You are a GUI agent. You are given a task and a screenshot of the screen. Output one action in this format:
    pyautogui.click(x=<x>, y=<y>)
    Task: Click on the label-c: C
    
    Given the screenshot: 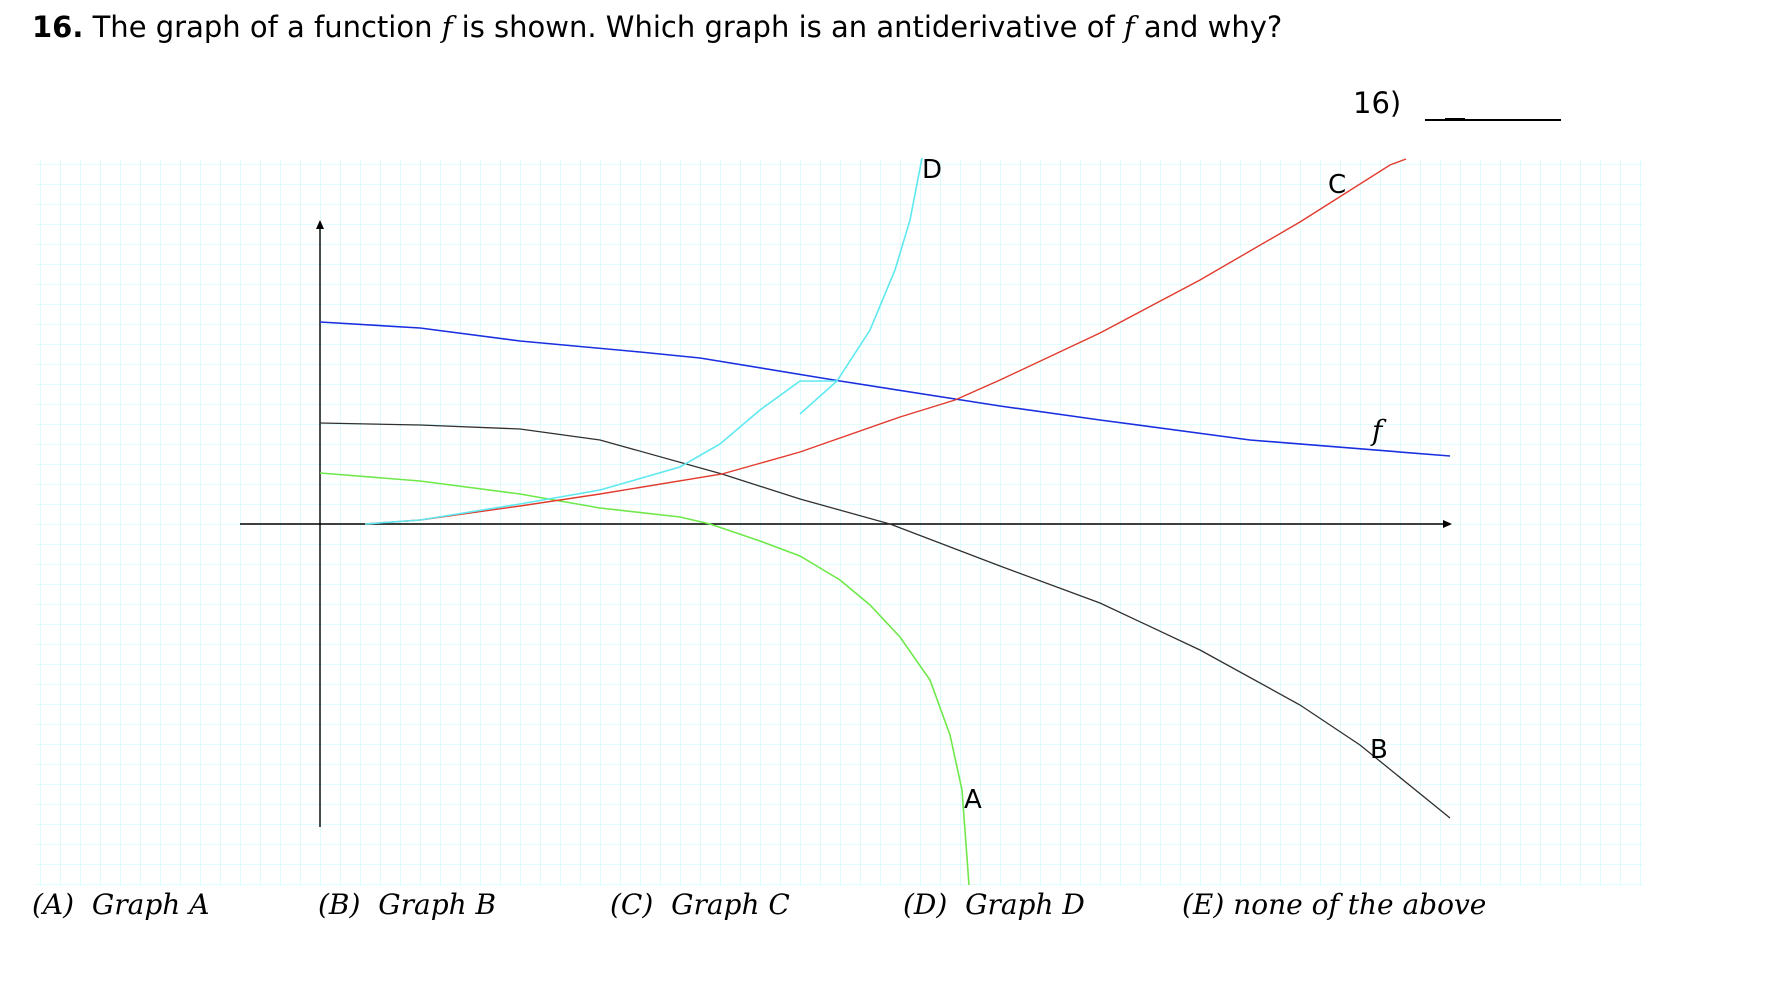 What is the action you would take?
    pyautogui.click(x=1337, y=185)
    